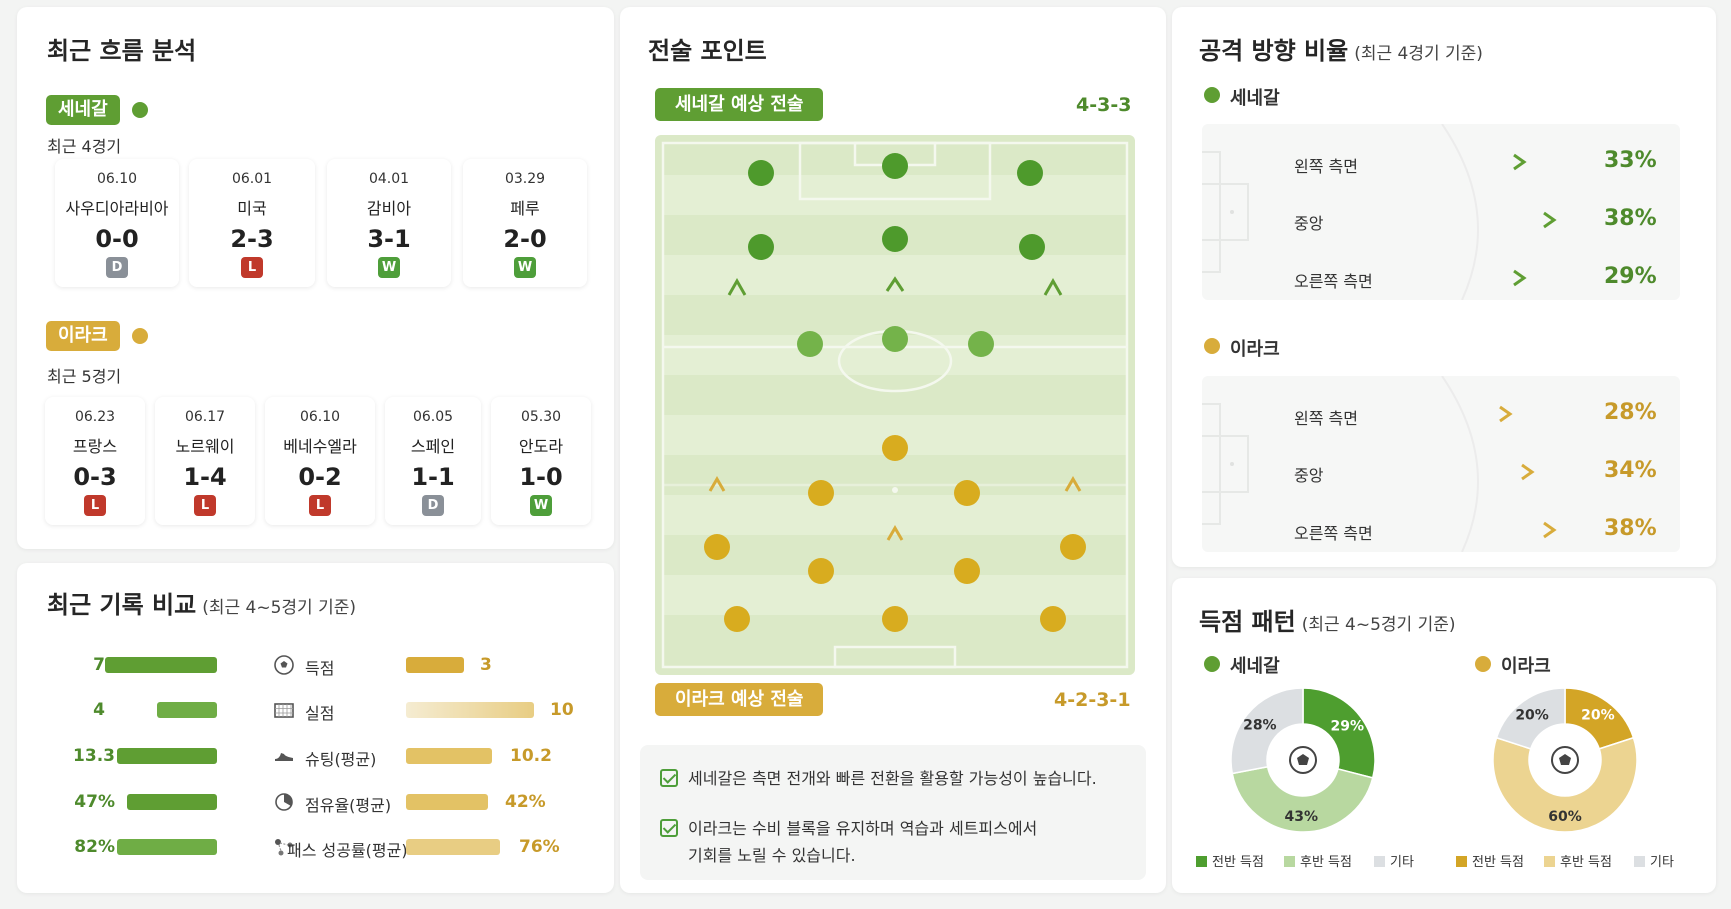 The height and width of the screenshot is (909, 1731). What do you see at coordinates (117, 208) in the screenshot?
I see `match-opponent: 사우디아라비아` at bounding box center [117, 208].